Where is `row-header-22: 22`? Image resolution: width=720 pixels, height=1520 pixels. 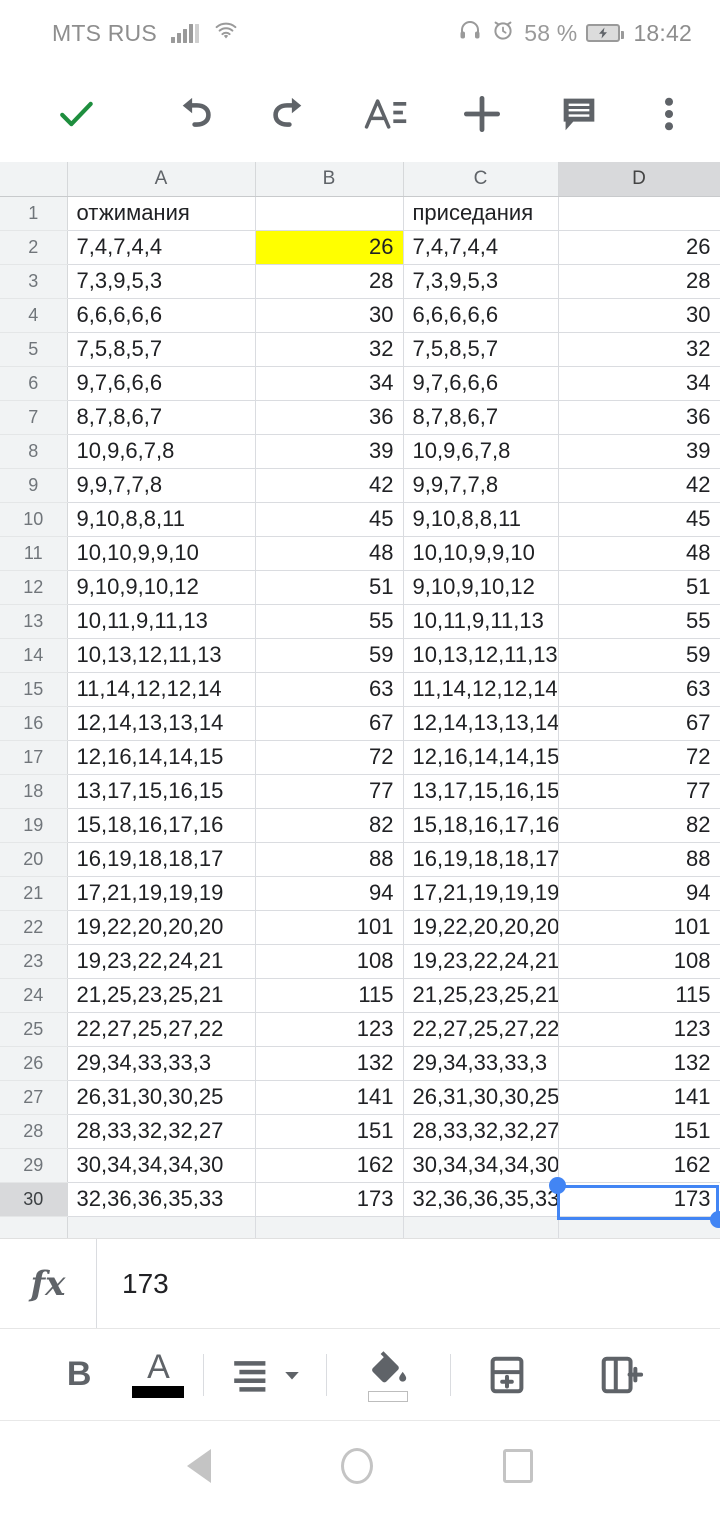 row-header-22: 22 is located at coordinates (34, 927).